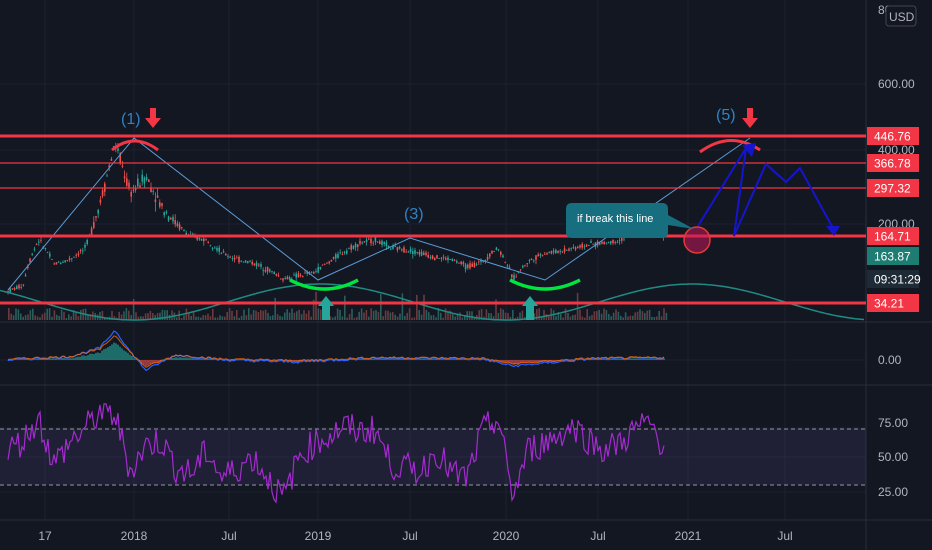  I want to click on currency-button: USD, so click(901, 16).